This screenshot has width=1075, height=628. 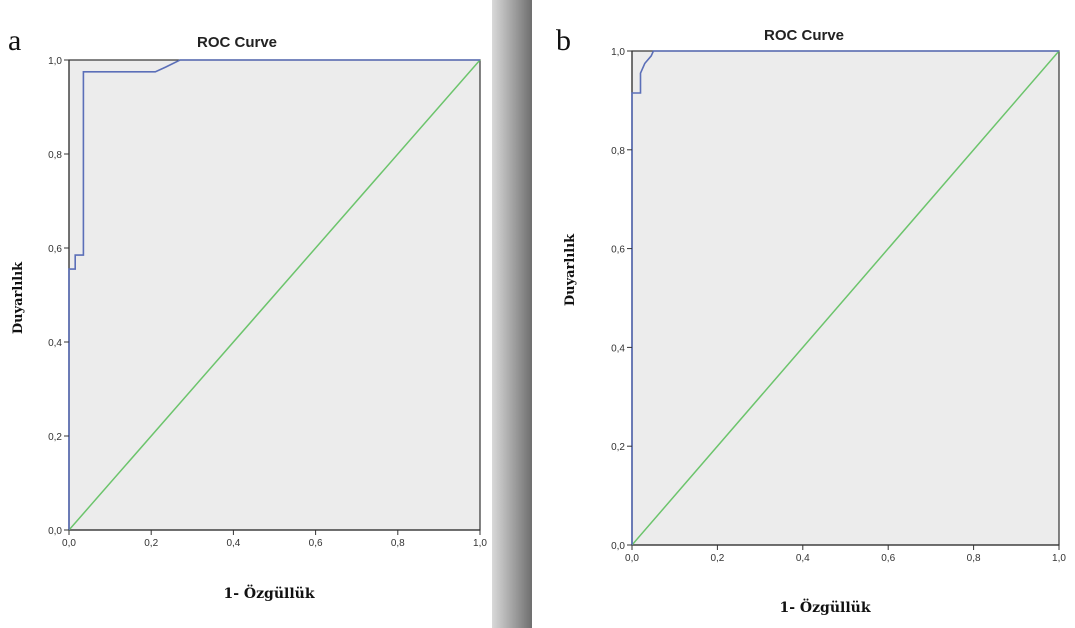 I want to click on y-ticks-a: 0,0 0,2 0,4 0,6 0,8 1,0, so click(x=58, y=296).